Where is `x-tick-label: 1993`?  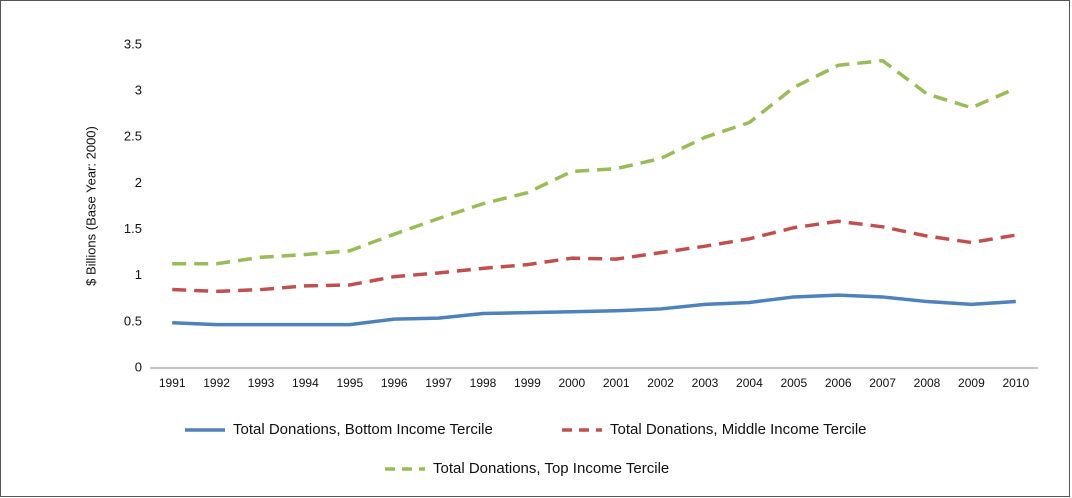
x-tick-label: 1993 is located at coordinates (261, 383).